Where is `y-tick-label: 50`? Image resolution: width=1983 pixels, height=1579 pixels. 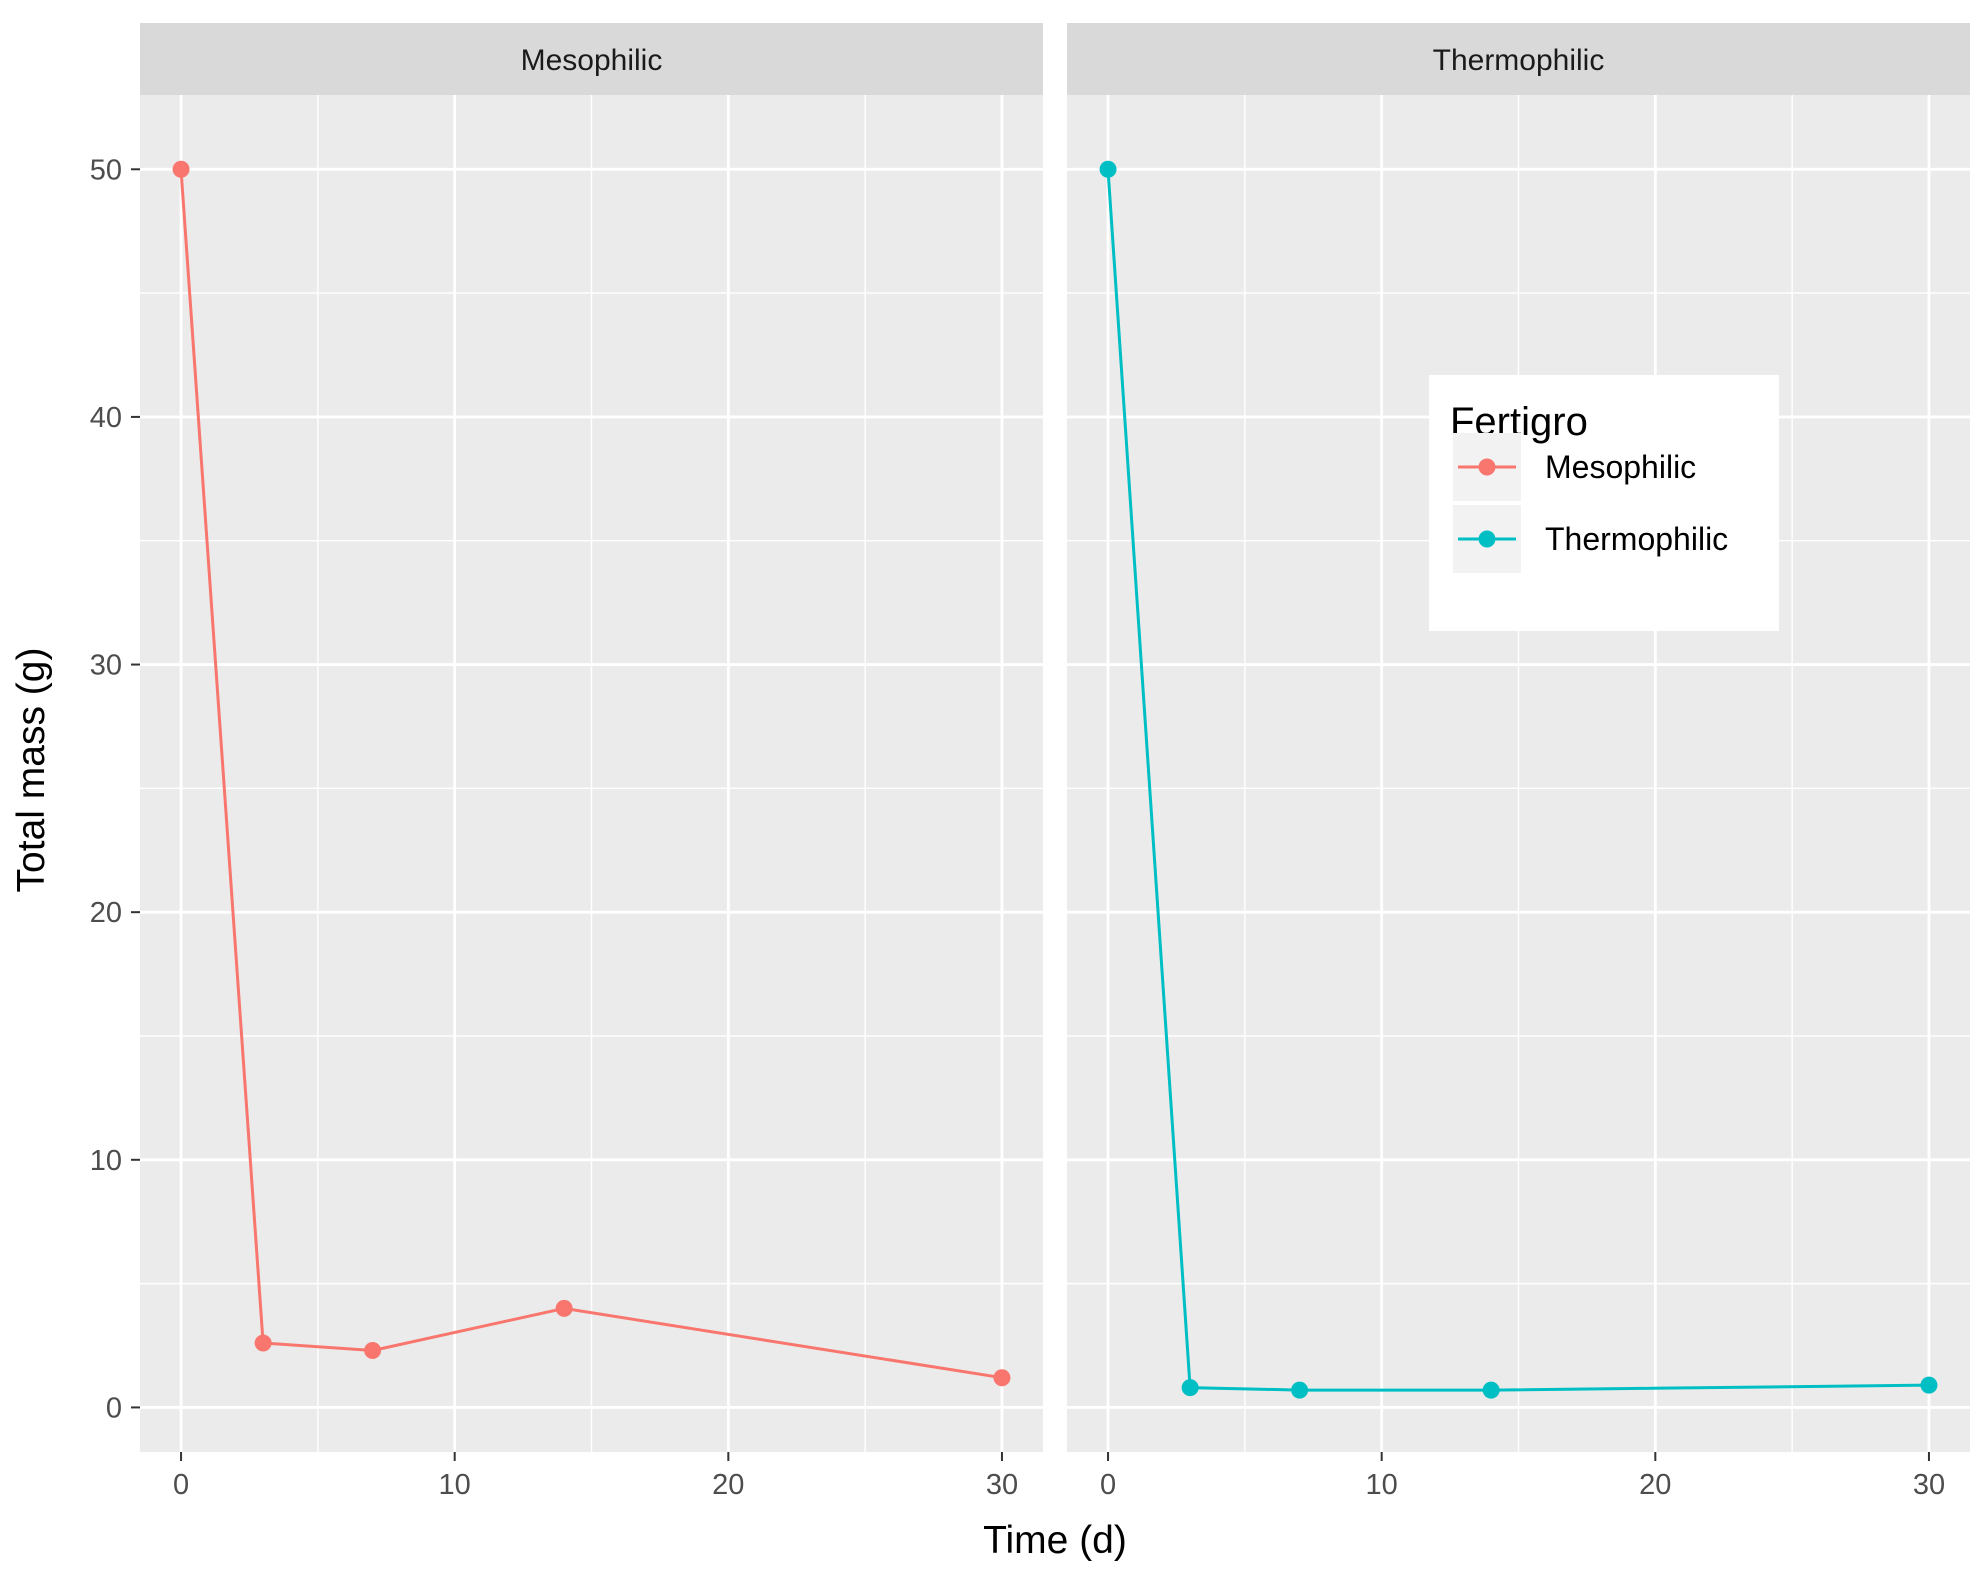
y-tick-label: 50 is located at coordinates (106, 170).